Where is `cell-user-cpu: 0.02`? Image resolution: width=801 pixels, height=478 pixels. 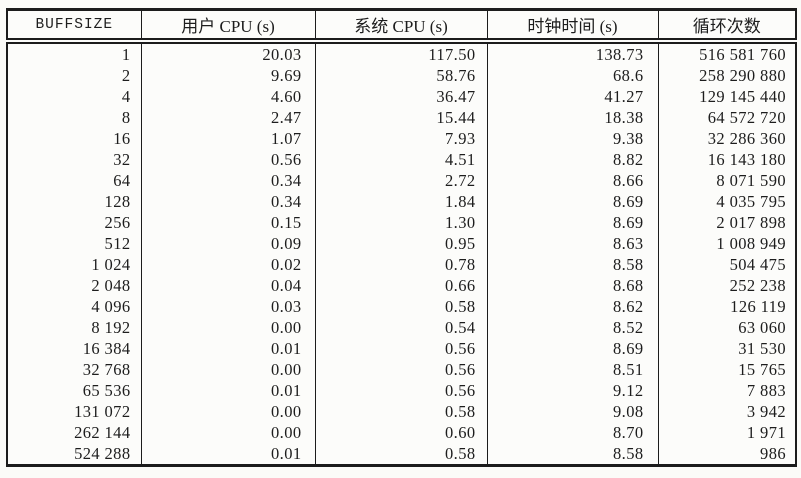
cell-user-cpu: 0.02 is located at coordinates (227, 264).